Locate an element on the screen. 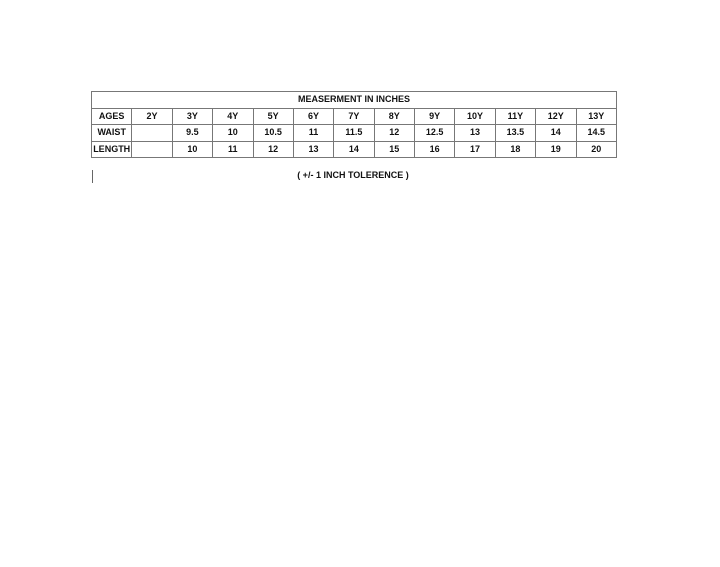 The height and width of the screenshot is (567, 720). table-cell: 20 is located at coordinates (596, 149).